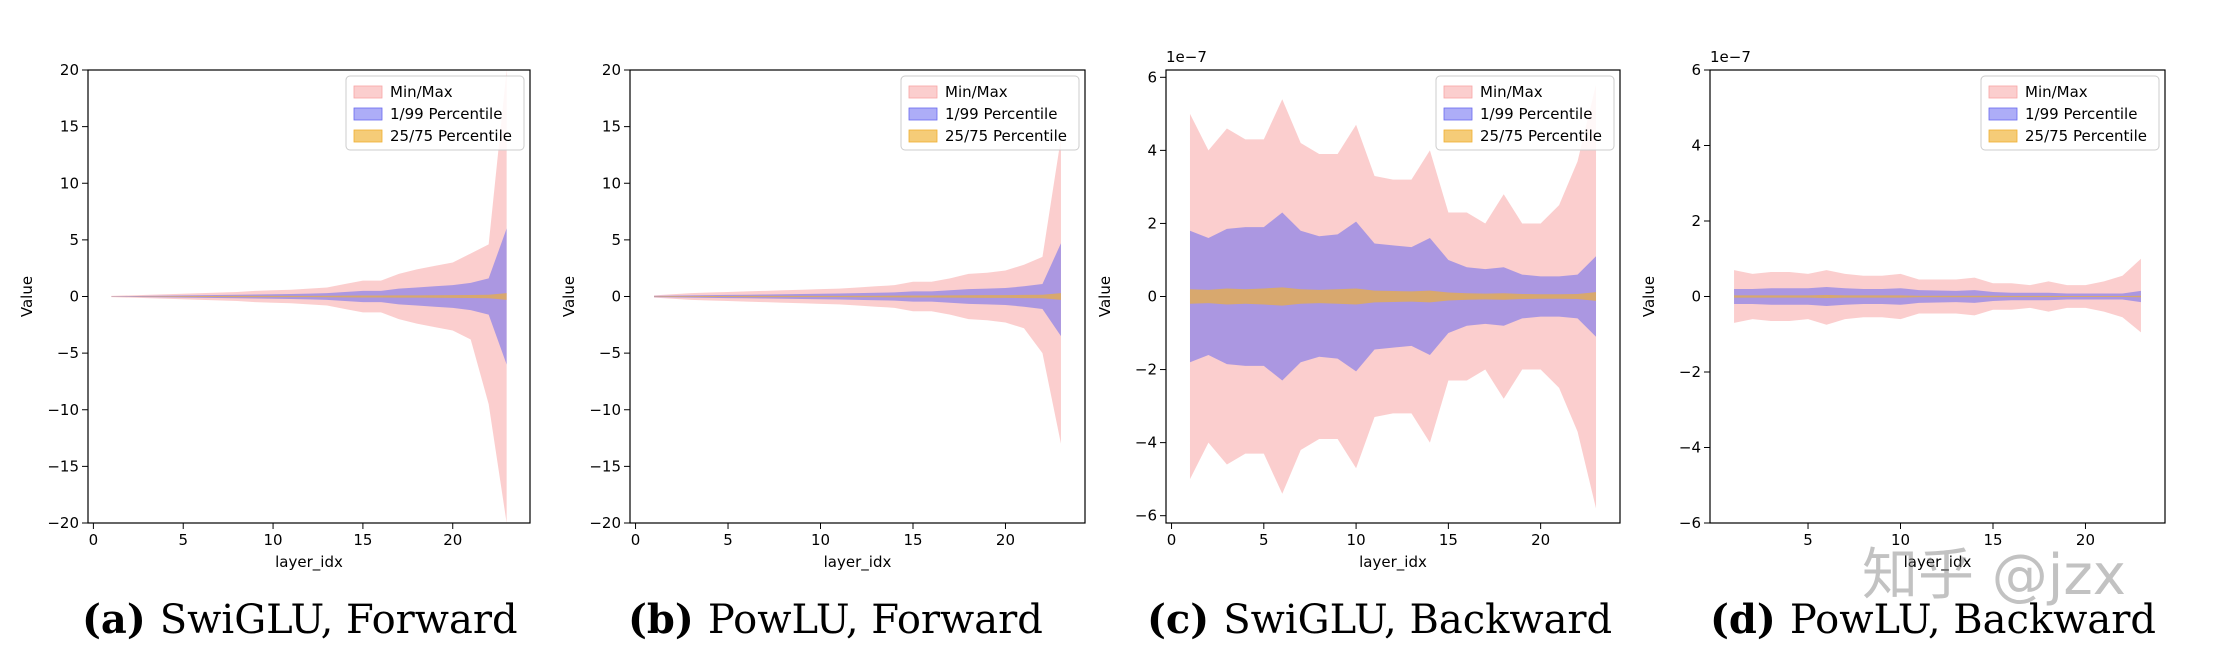 This screenshot has width=2216, height=668. What do you see at coordinates (338, 620) in the screenshot?
I see `caption-text: SwiGLU, Forward` at bounding box center [338, 620].